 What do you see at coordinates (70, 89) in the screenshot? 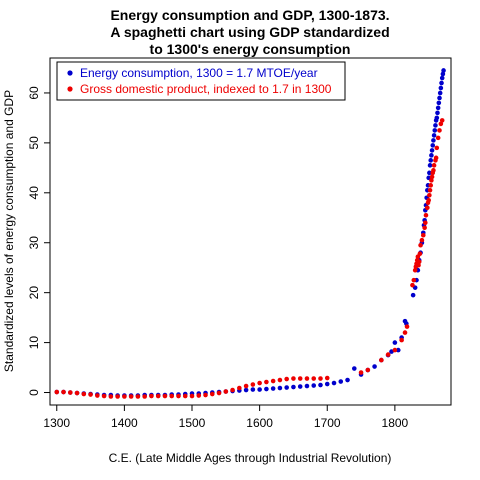
I see `legend-marker-gdp` at bounding box center [70, 89].